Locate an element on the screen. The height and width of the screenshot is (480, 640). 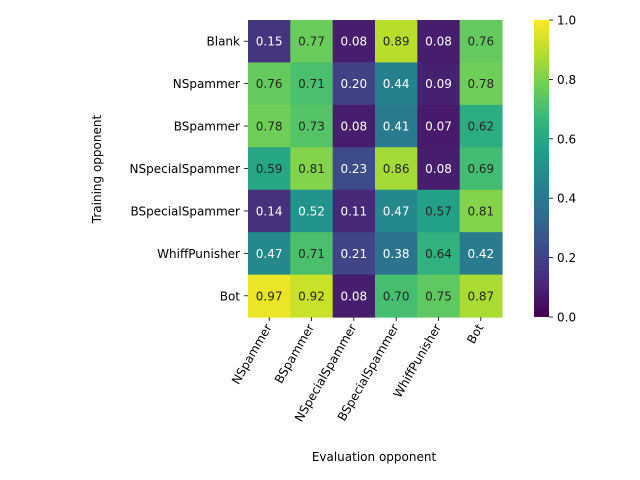
x-tick-label: BSpammer is located at coordinates (294, 353).